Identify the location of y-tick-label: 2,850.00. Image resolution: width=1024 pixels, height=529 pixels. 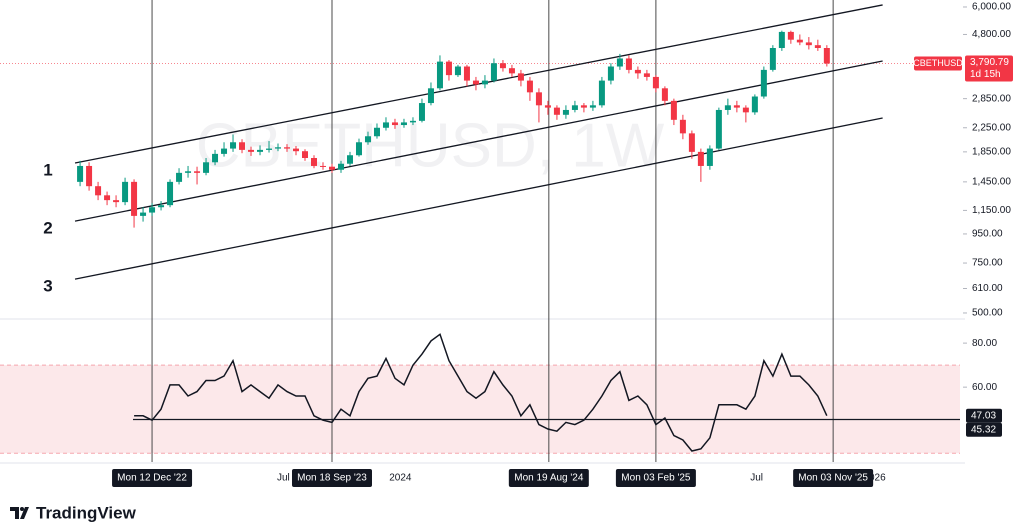
(991, 98).